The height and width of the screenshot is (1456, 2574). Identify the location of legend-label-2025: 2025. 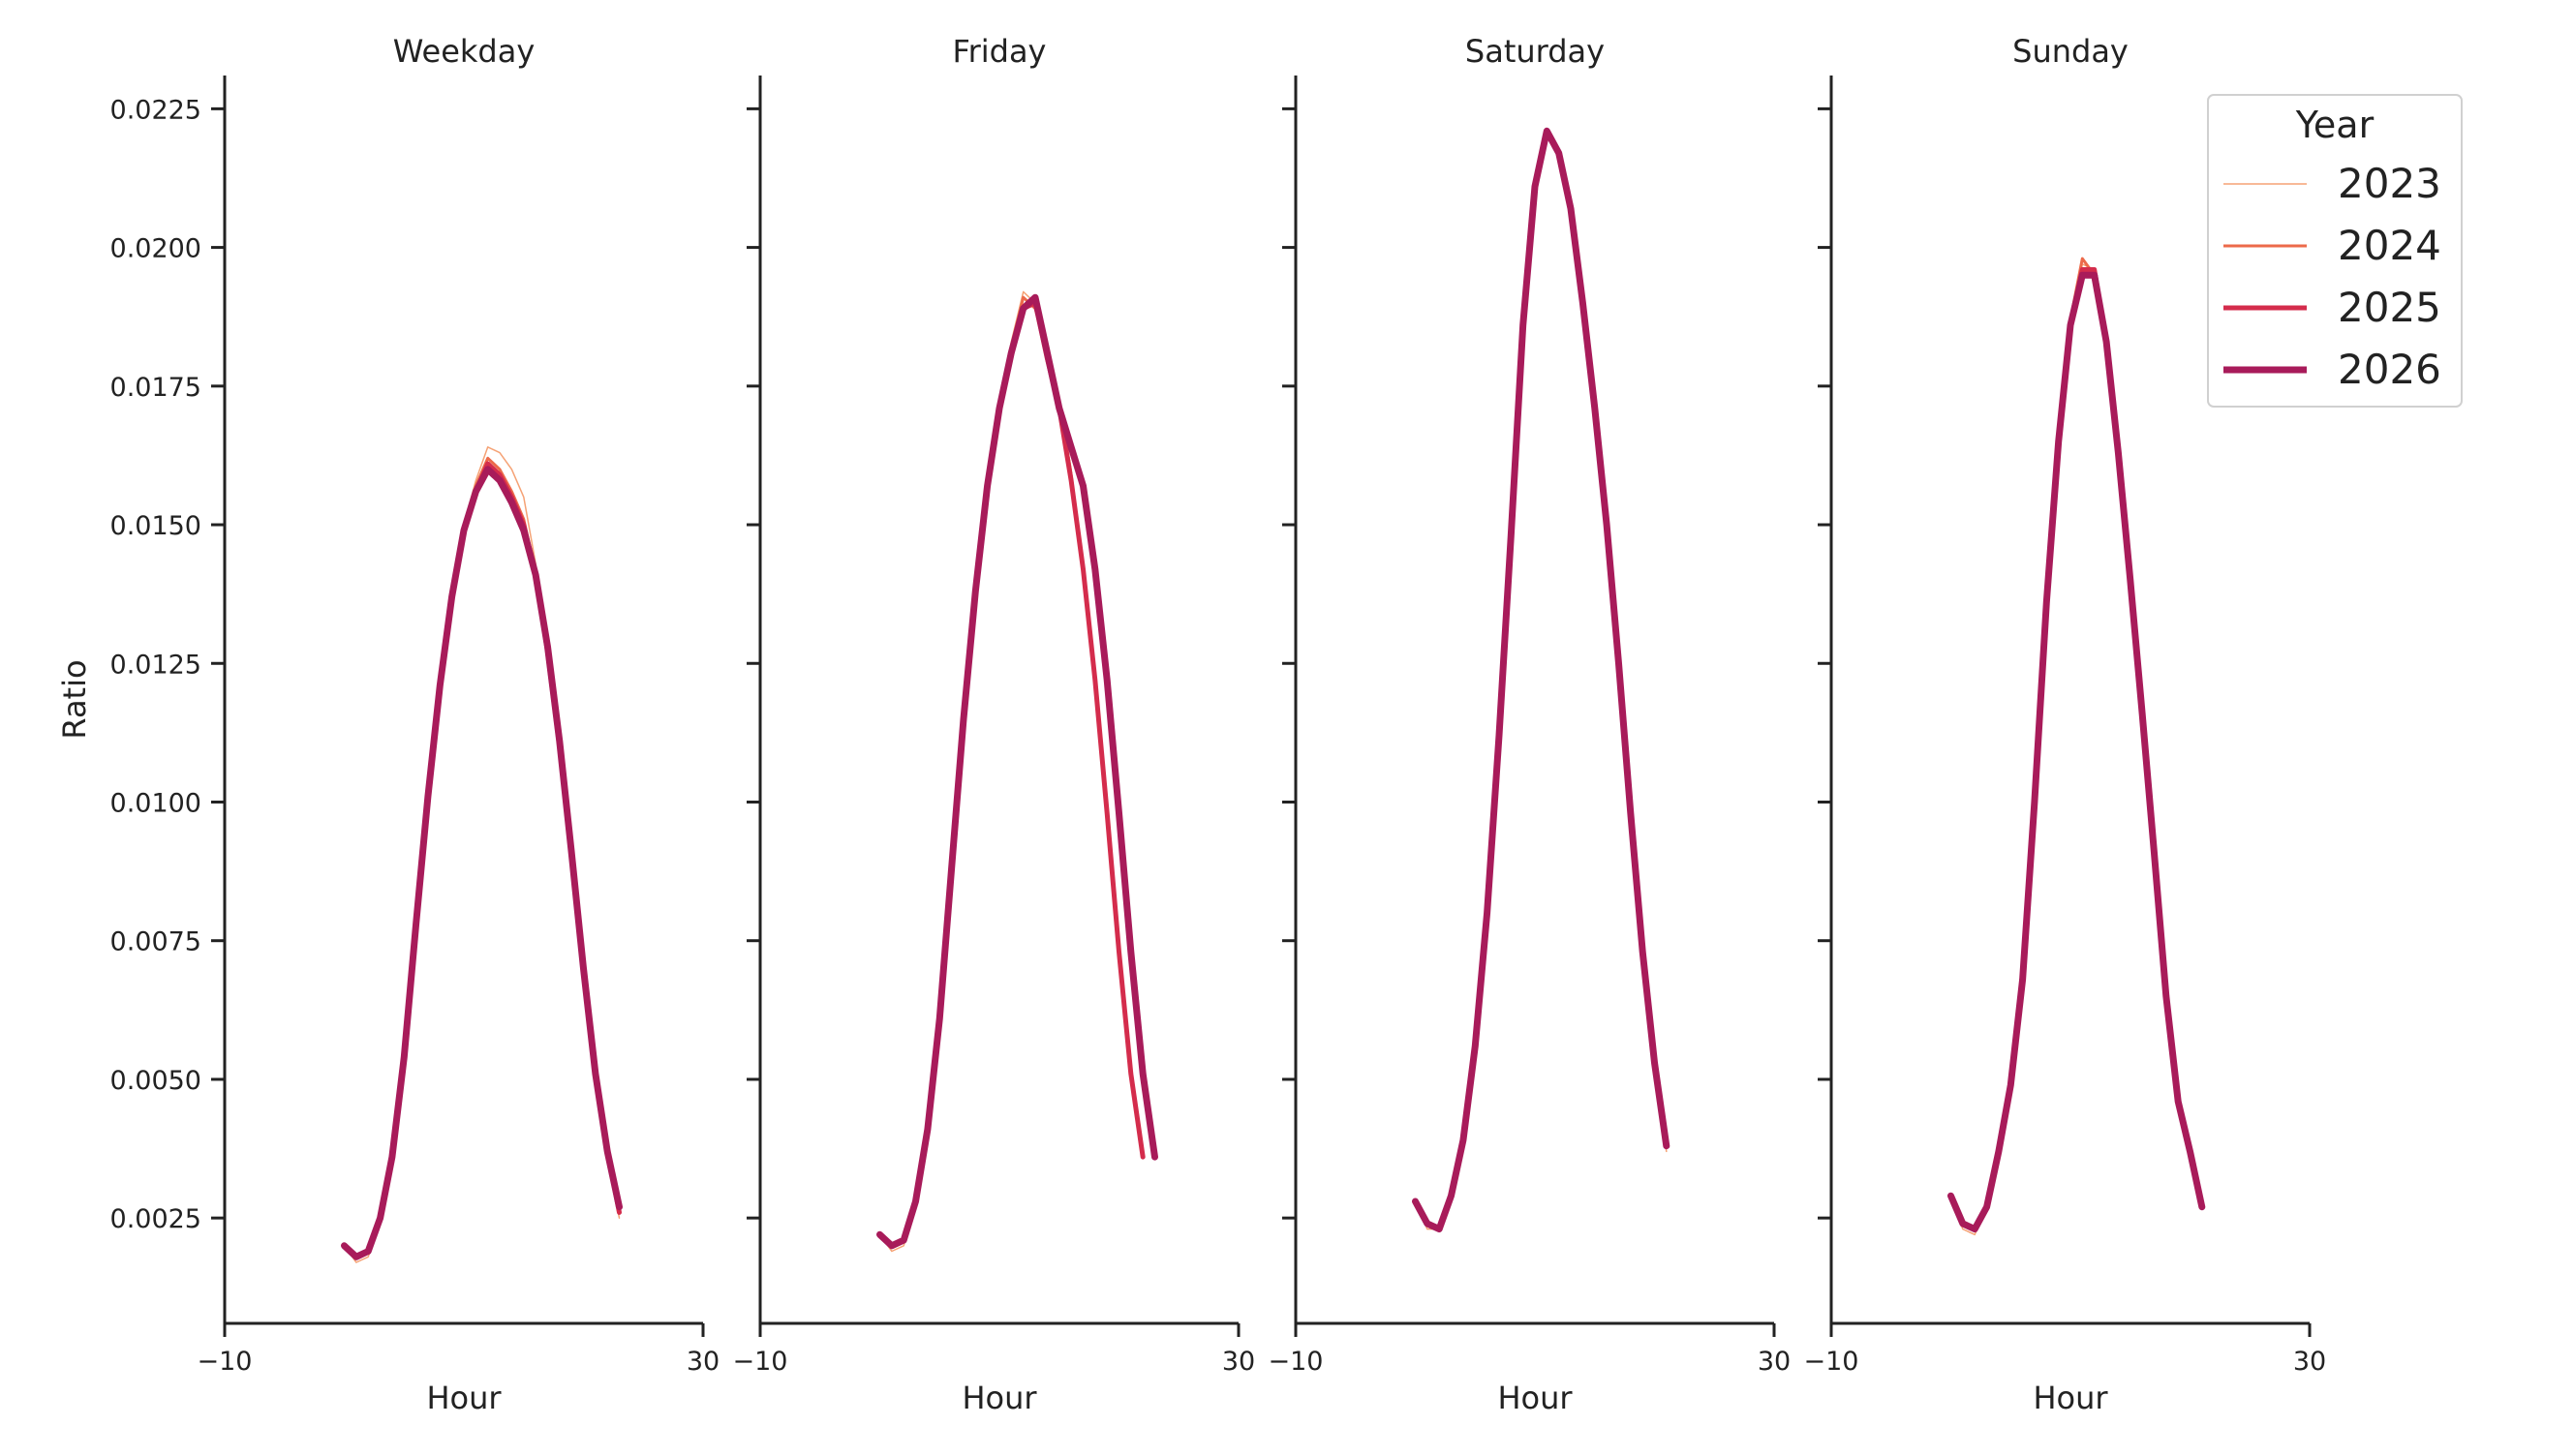
(2389, 308).